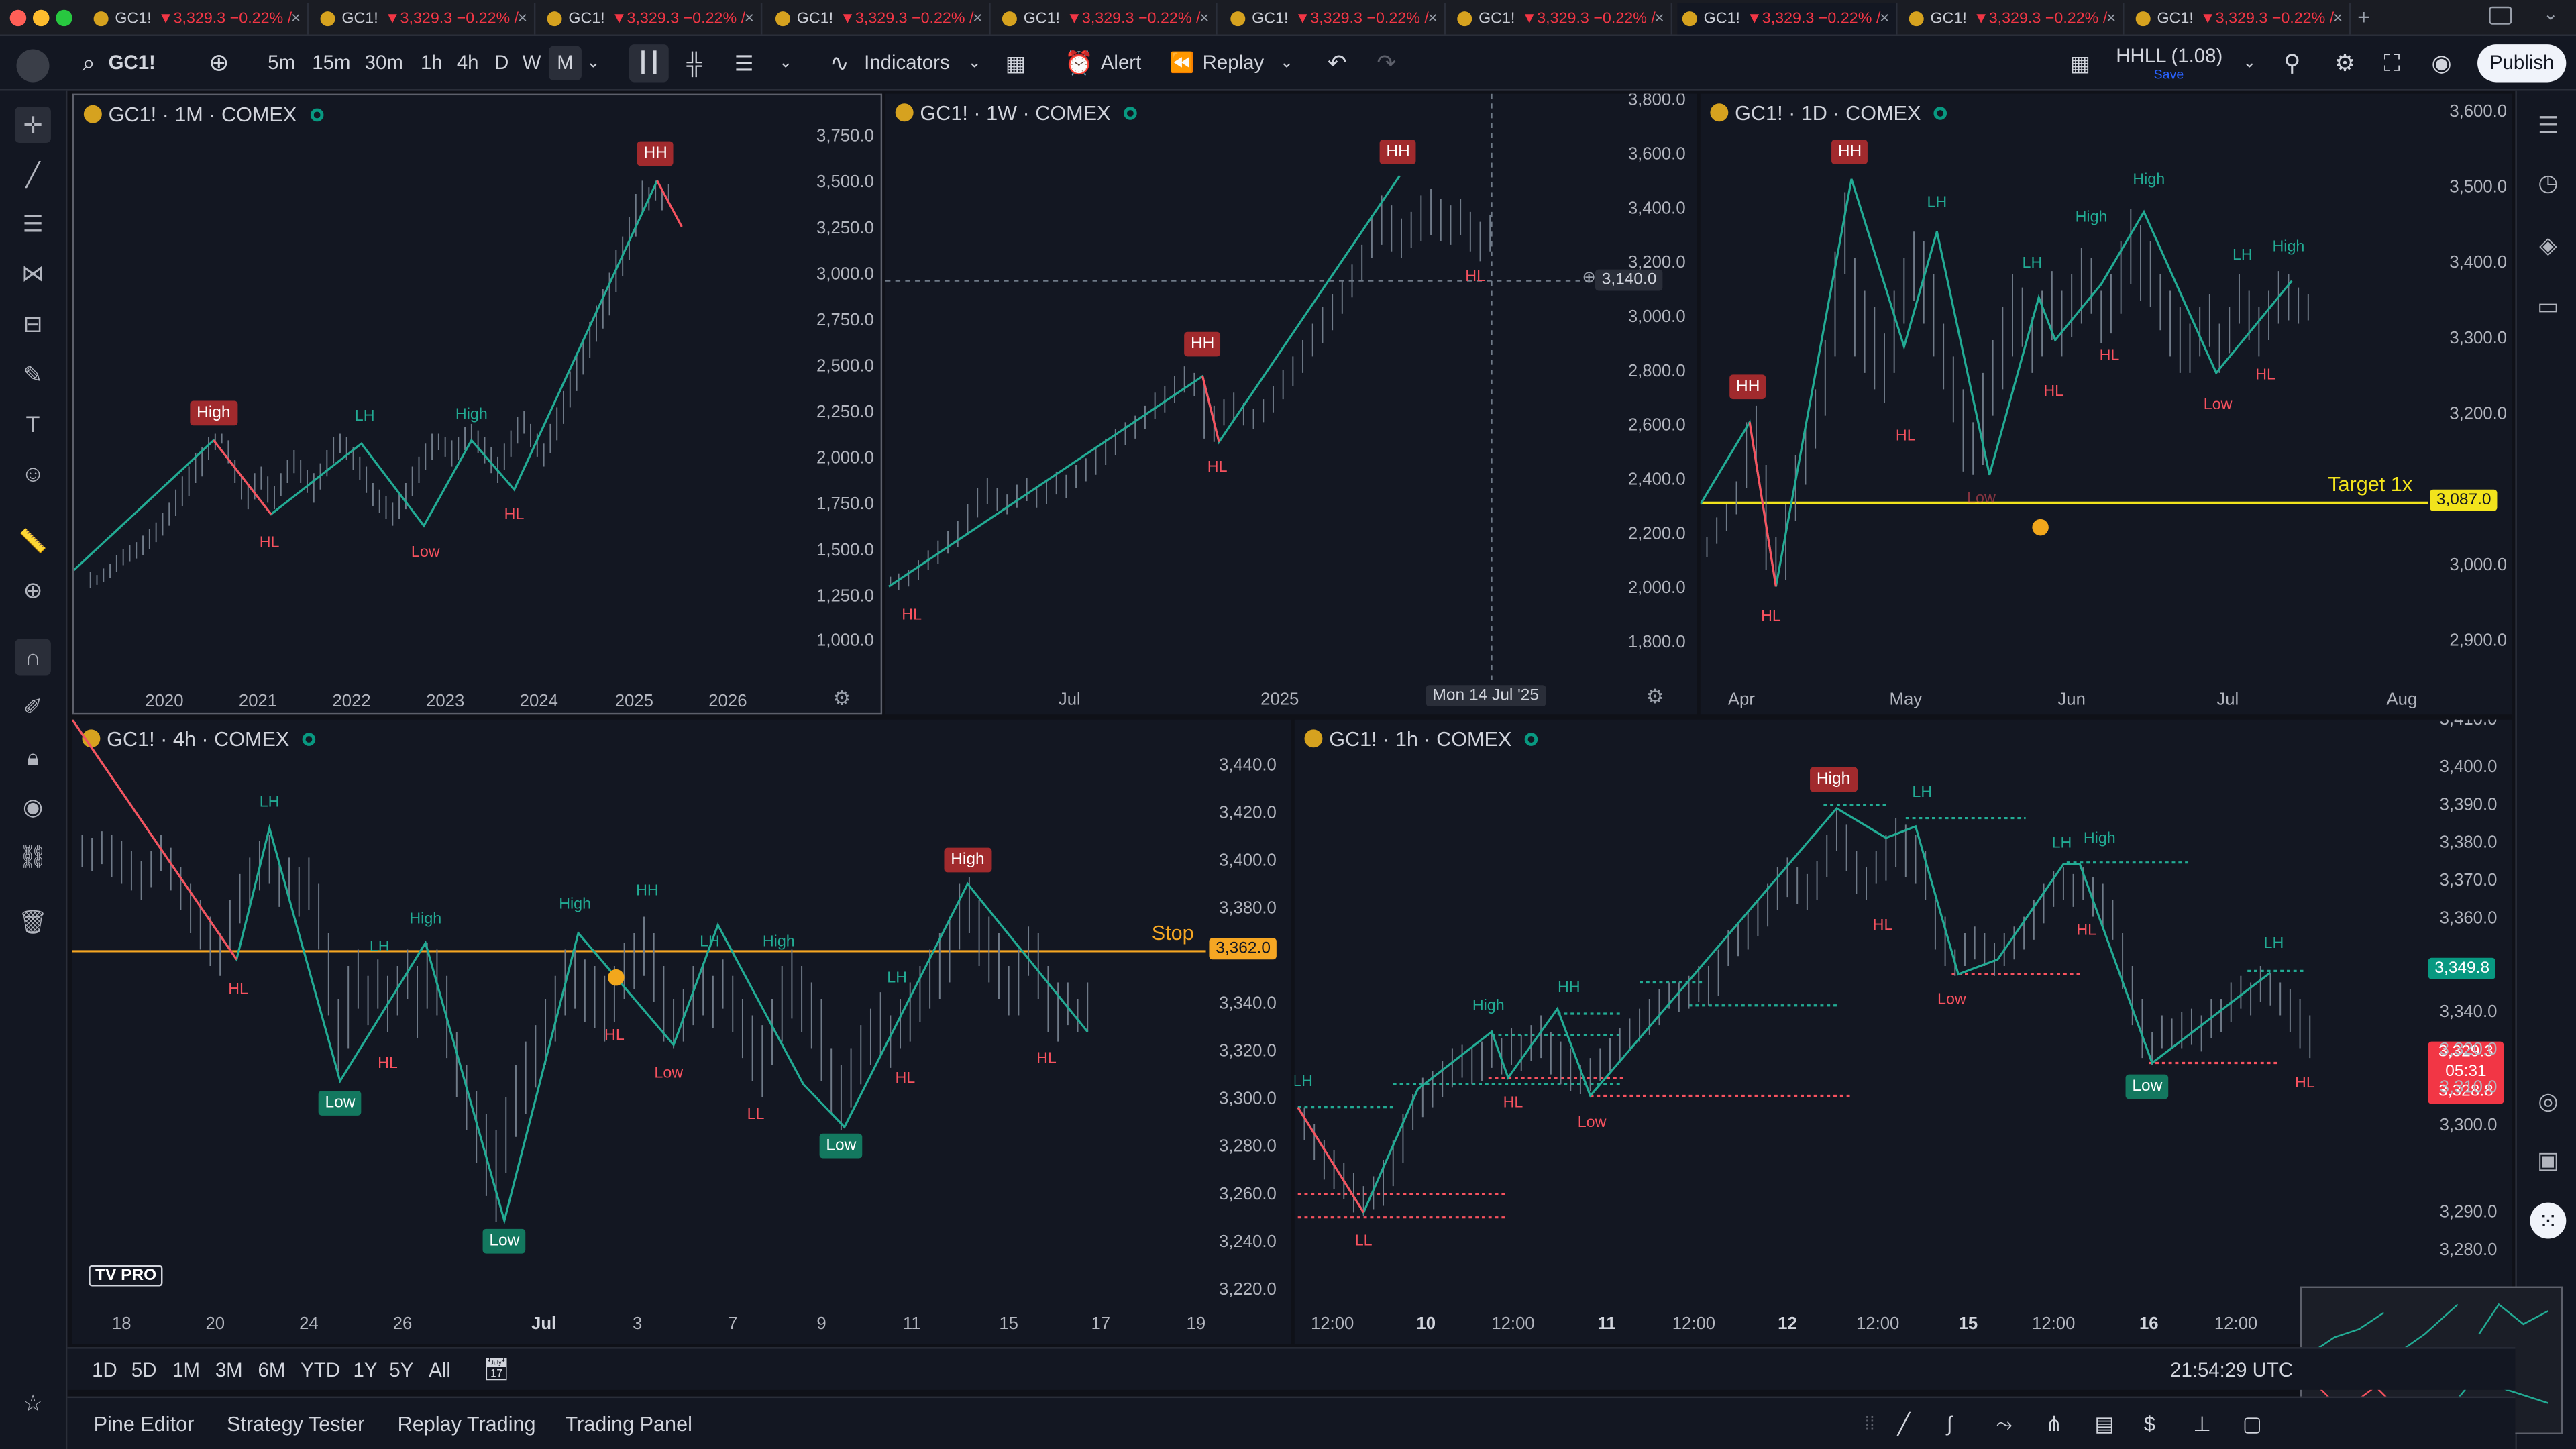 Image resolution: width=2576 pixels, height=1449 pixels. Describe the element at coordinates (440, 1370) in the screenshot. I see `range-all: All` at that location.